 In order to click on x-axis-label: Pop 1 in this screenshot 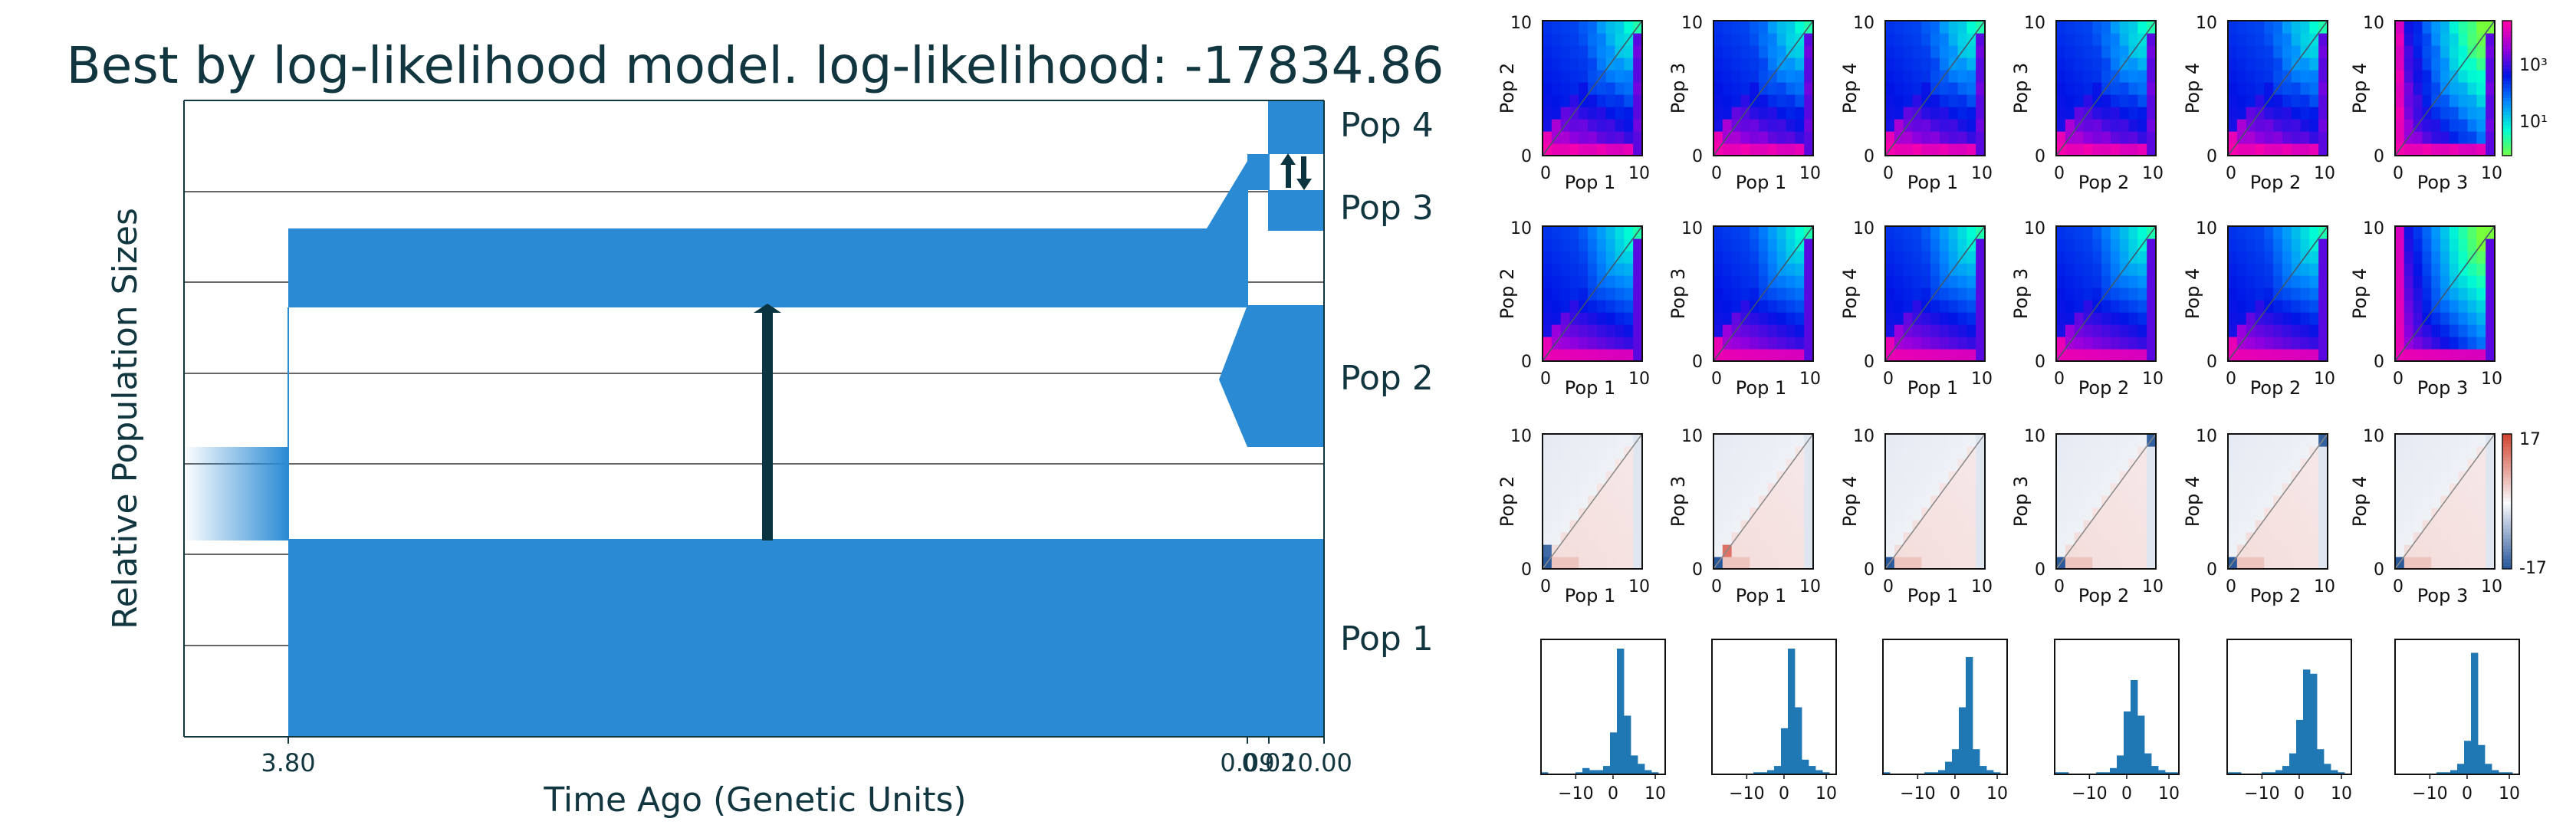, I will do `click(1933, 182)`.